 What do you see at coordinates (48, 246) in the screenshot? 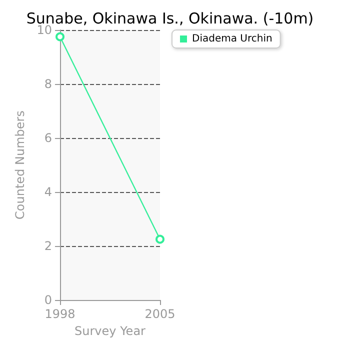
I see `y-tick-label: 2` at bounding box center [48, 246].